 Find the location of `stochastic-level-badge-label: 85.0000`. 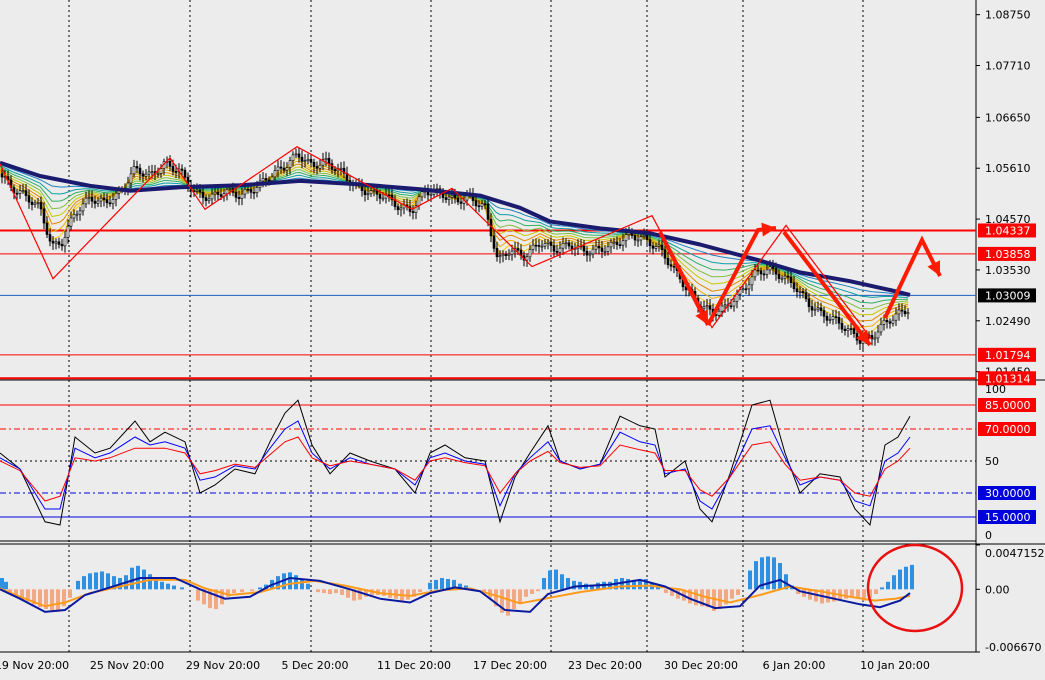

stochastic-level-badge-label: 85.0000 is located at coordinates (1008, 405).